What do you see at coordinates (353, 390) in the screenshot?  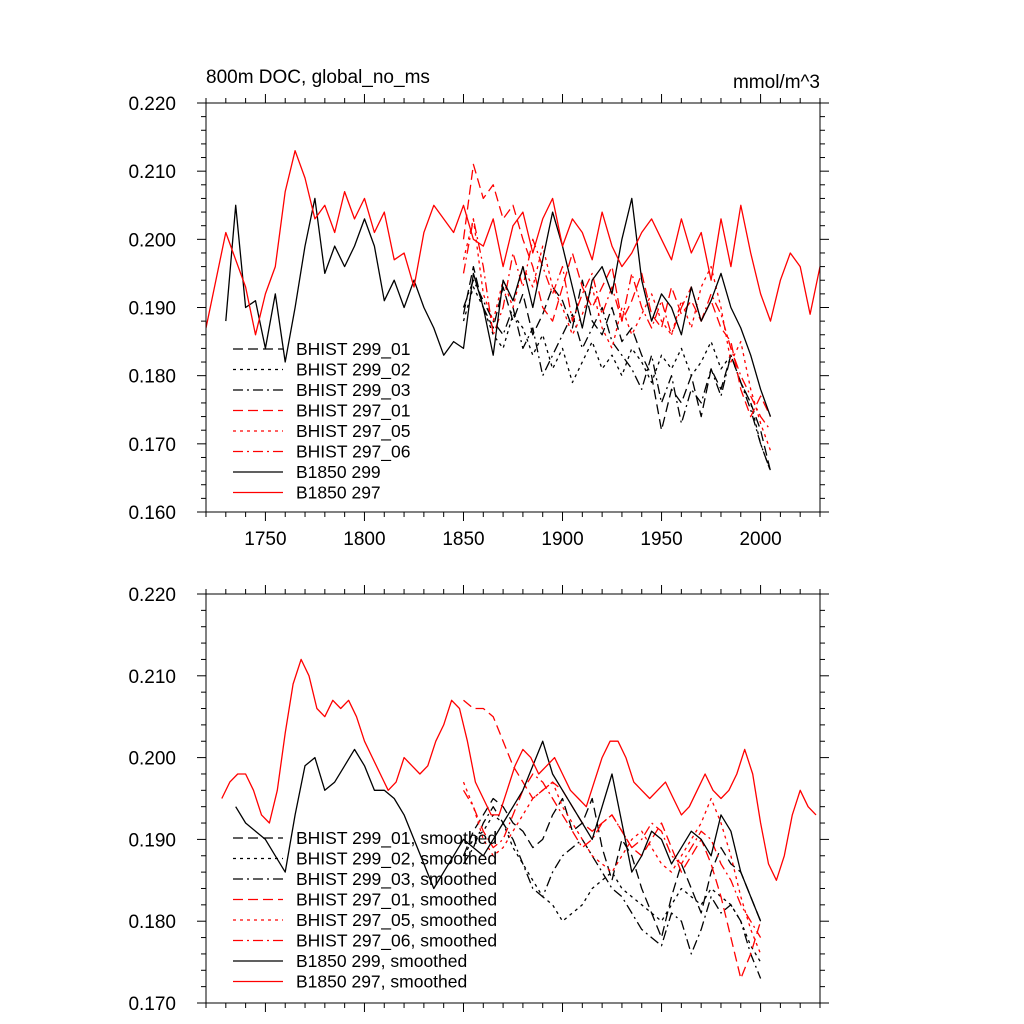 I see `legend-label: BHIST 299_03` at bounding box center [353, 390].